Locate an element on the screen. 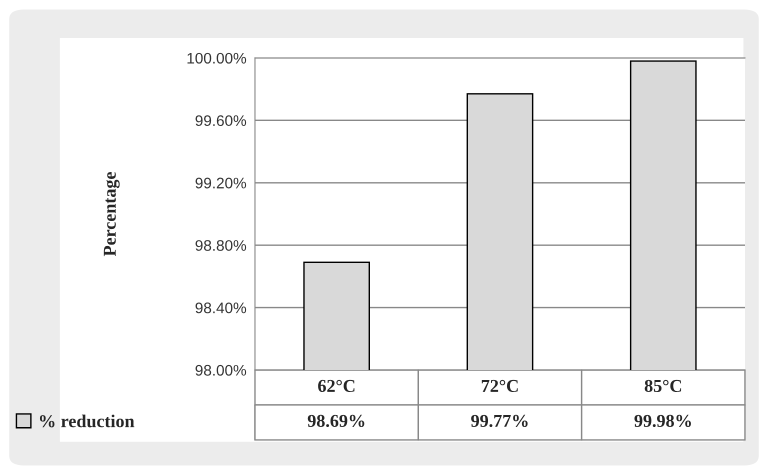  y-tick-label: 98.40% is located at coordinates (221, 308).